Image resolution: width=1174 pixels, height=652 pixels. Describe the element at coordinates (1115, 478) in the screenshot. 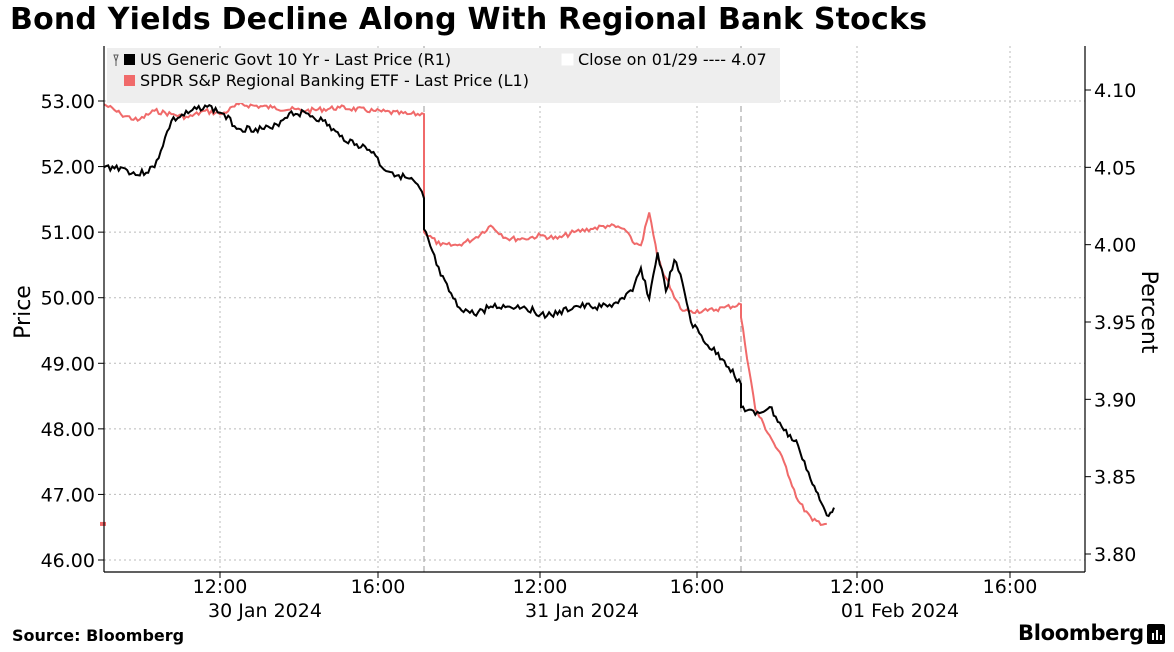

I see `right-tick-label: 3.85` at that location.